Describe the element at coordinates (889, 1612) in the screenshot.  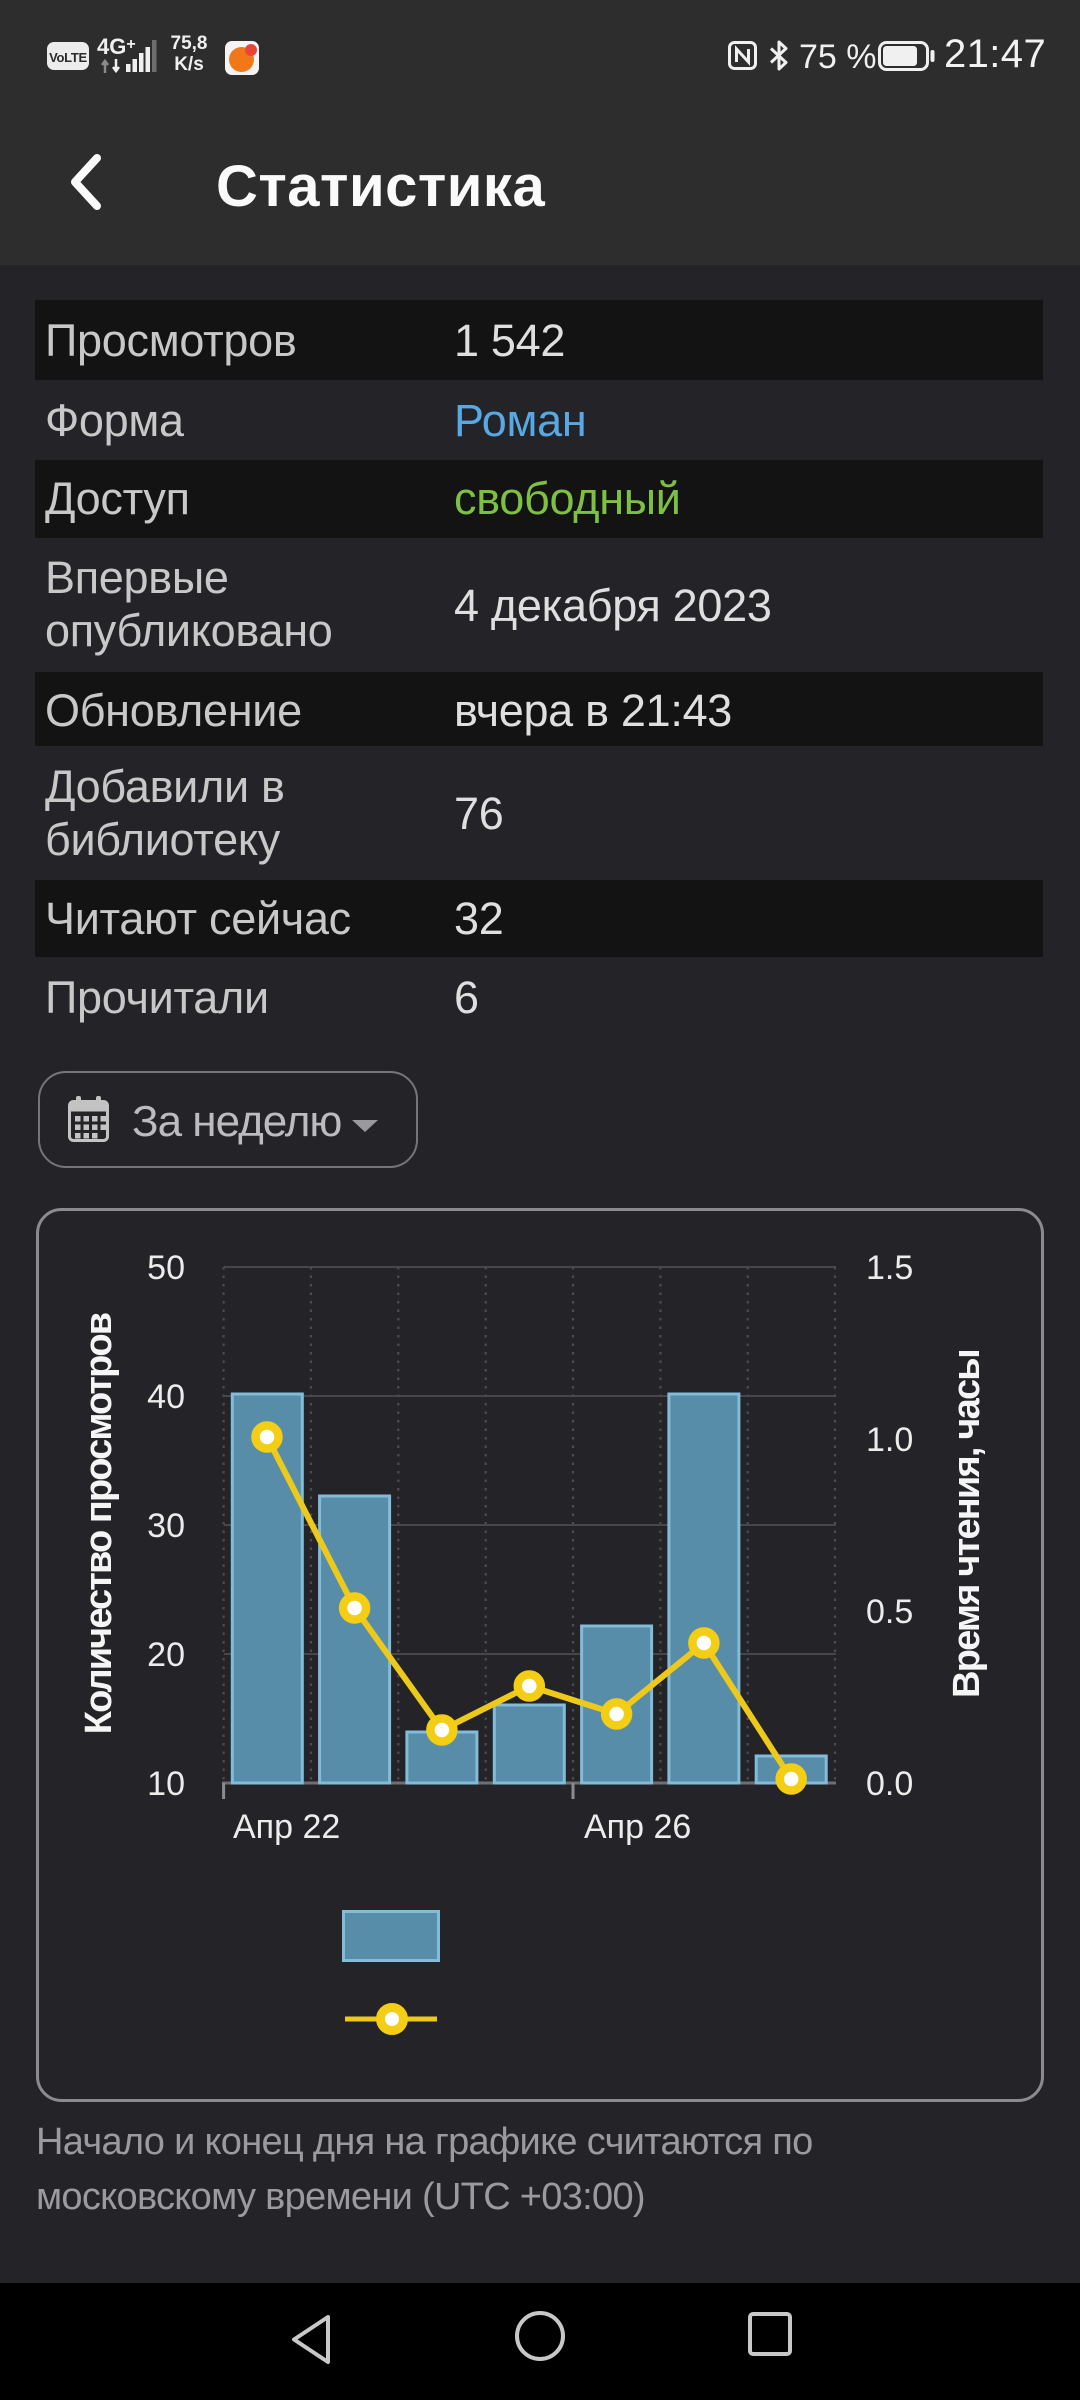
I see `svg-text: 0.5` at that location.